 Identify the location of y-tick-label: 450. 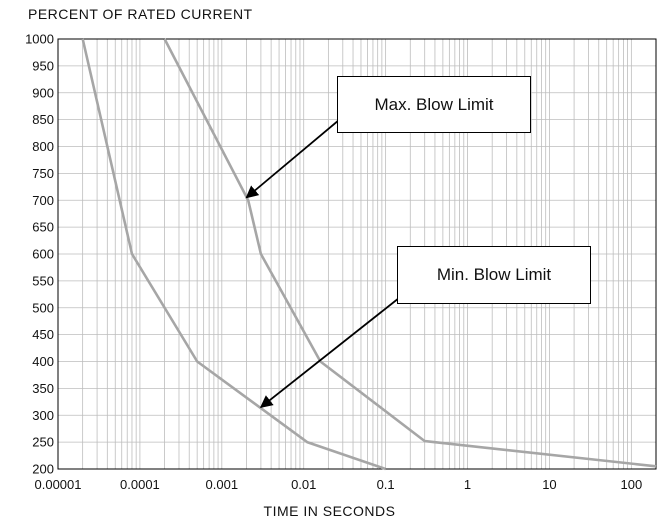
(43, 334).